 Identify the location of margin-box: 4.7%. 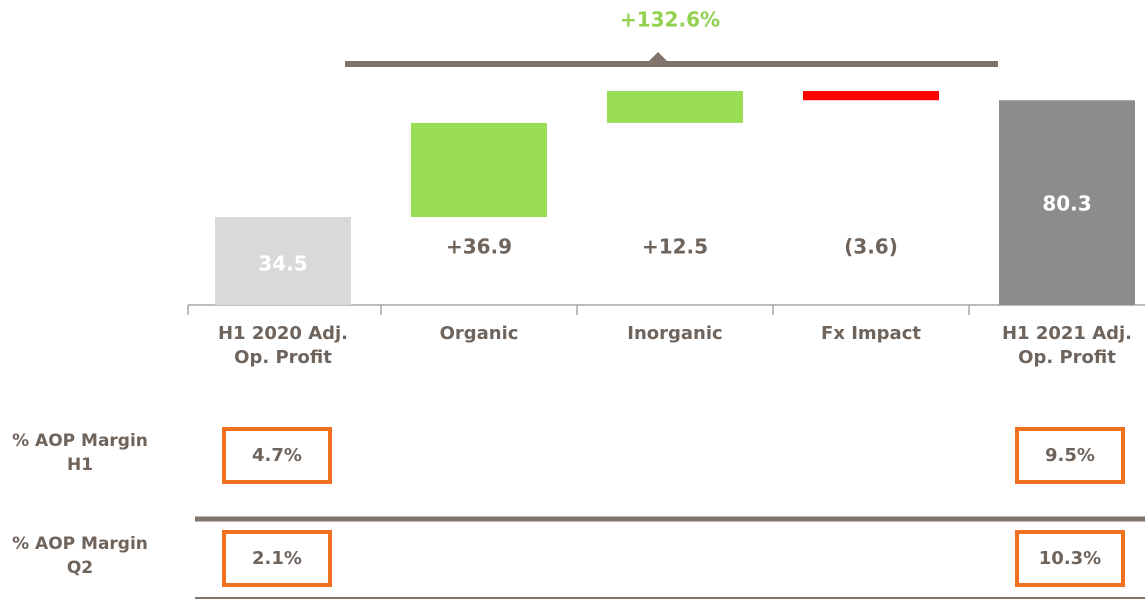
(277, 455).